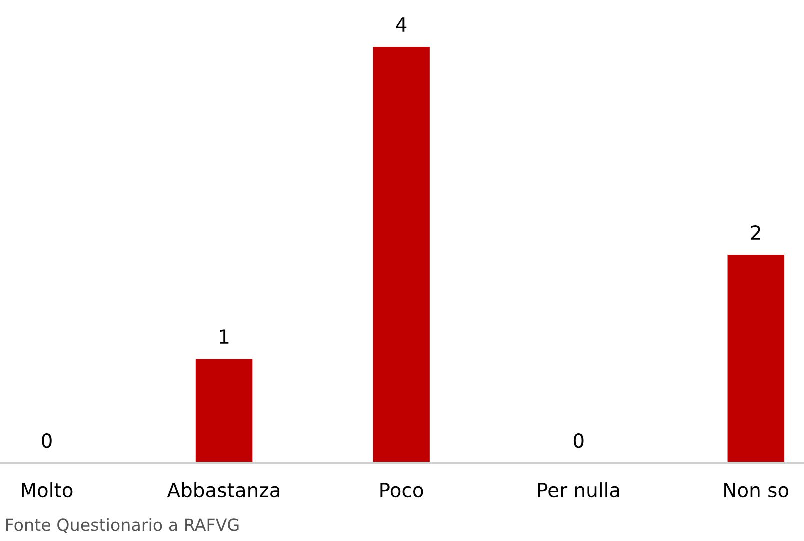  I want to click on source-note: Fonte Questionario a RAFVG, so click(122, 526).